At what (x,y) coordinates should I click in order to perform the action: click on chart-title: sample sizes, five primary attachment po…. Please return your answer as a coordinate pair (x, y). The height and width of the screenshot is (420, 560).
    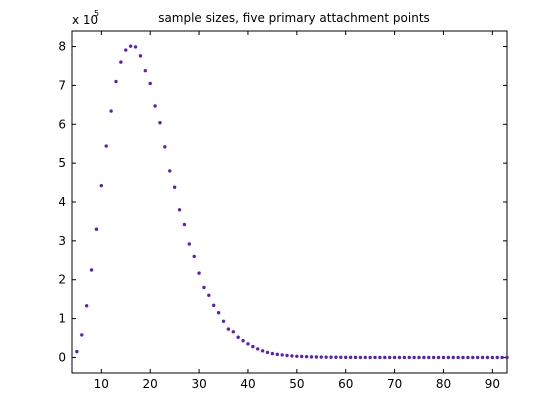
    Looking at the image, I should click on (294, 18).